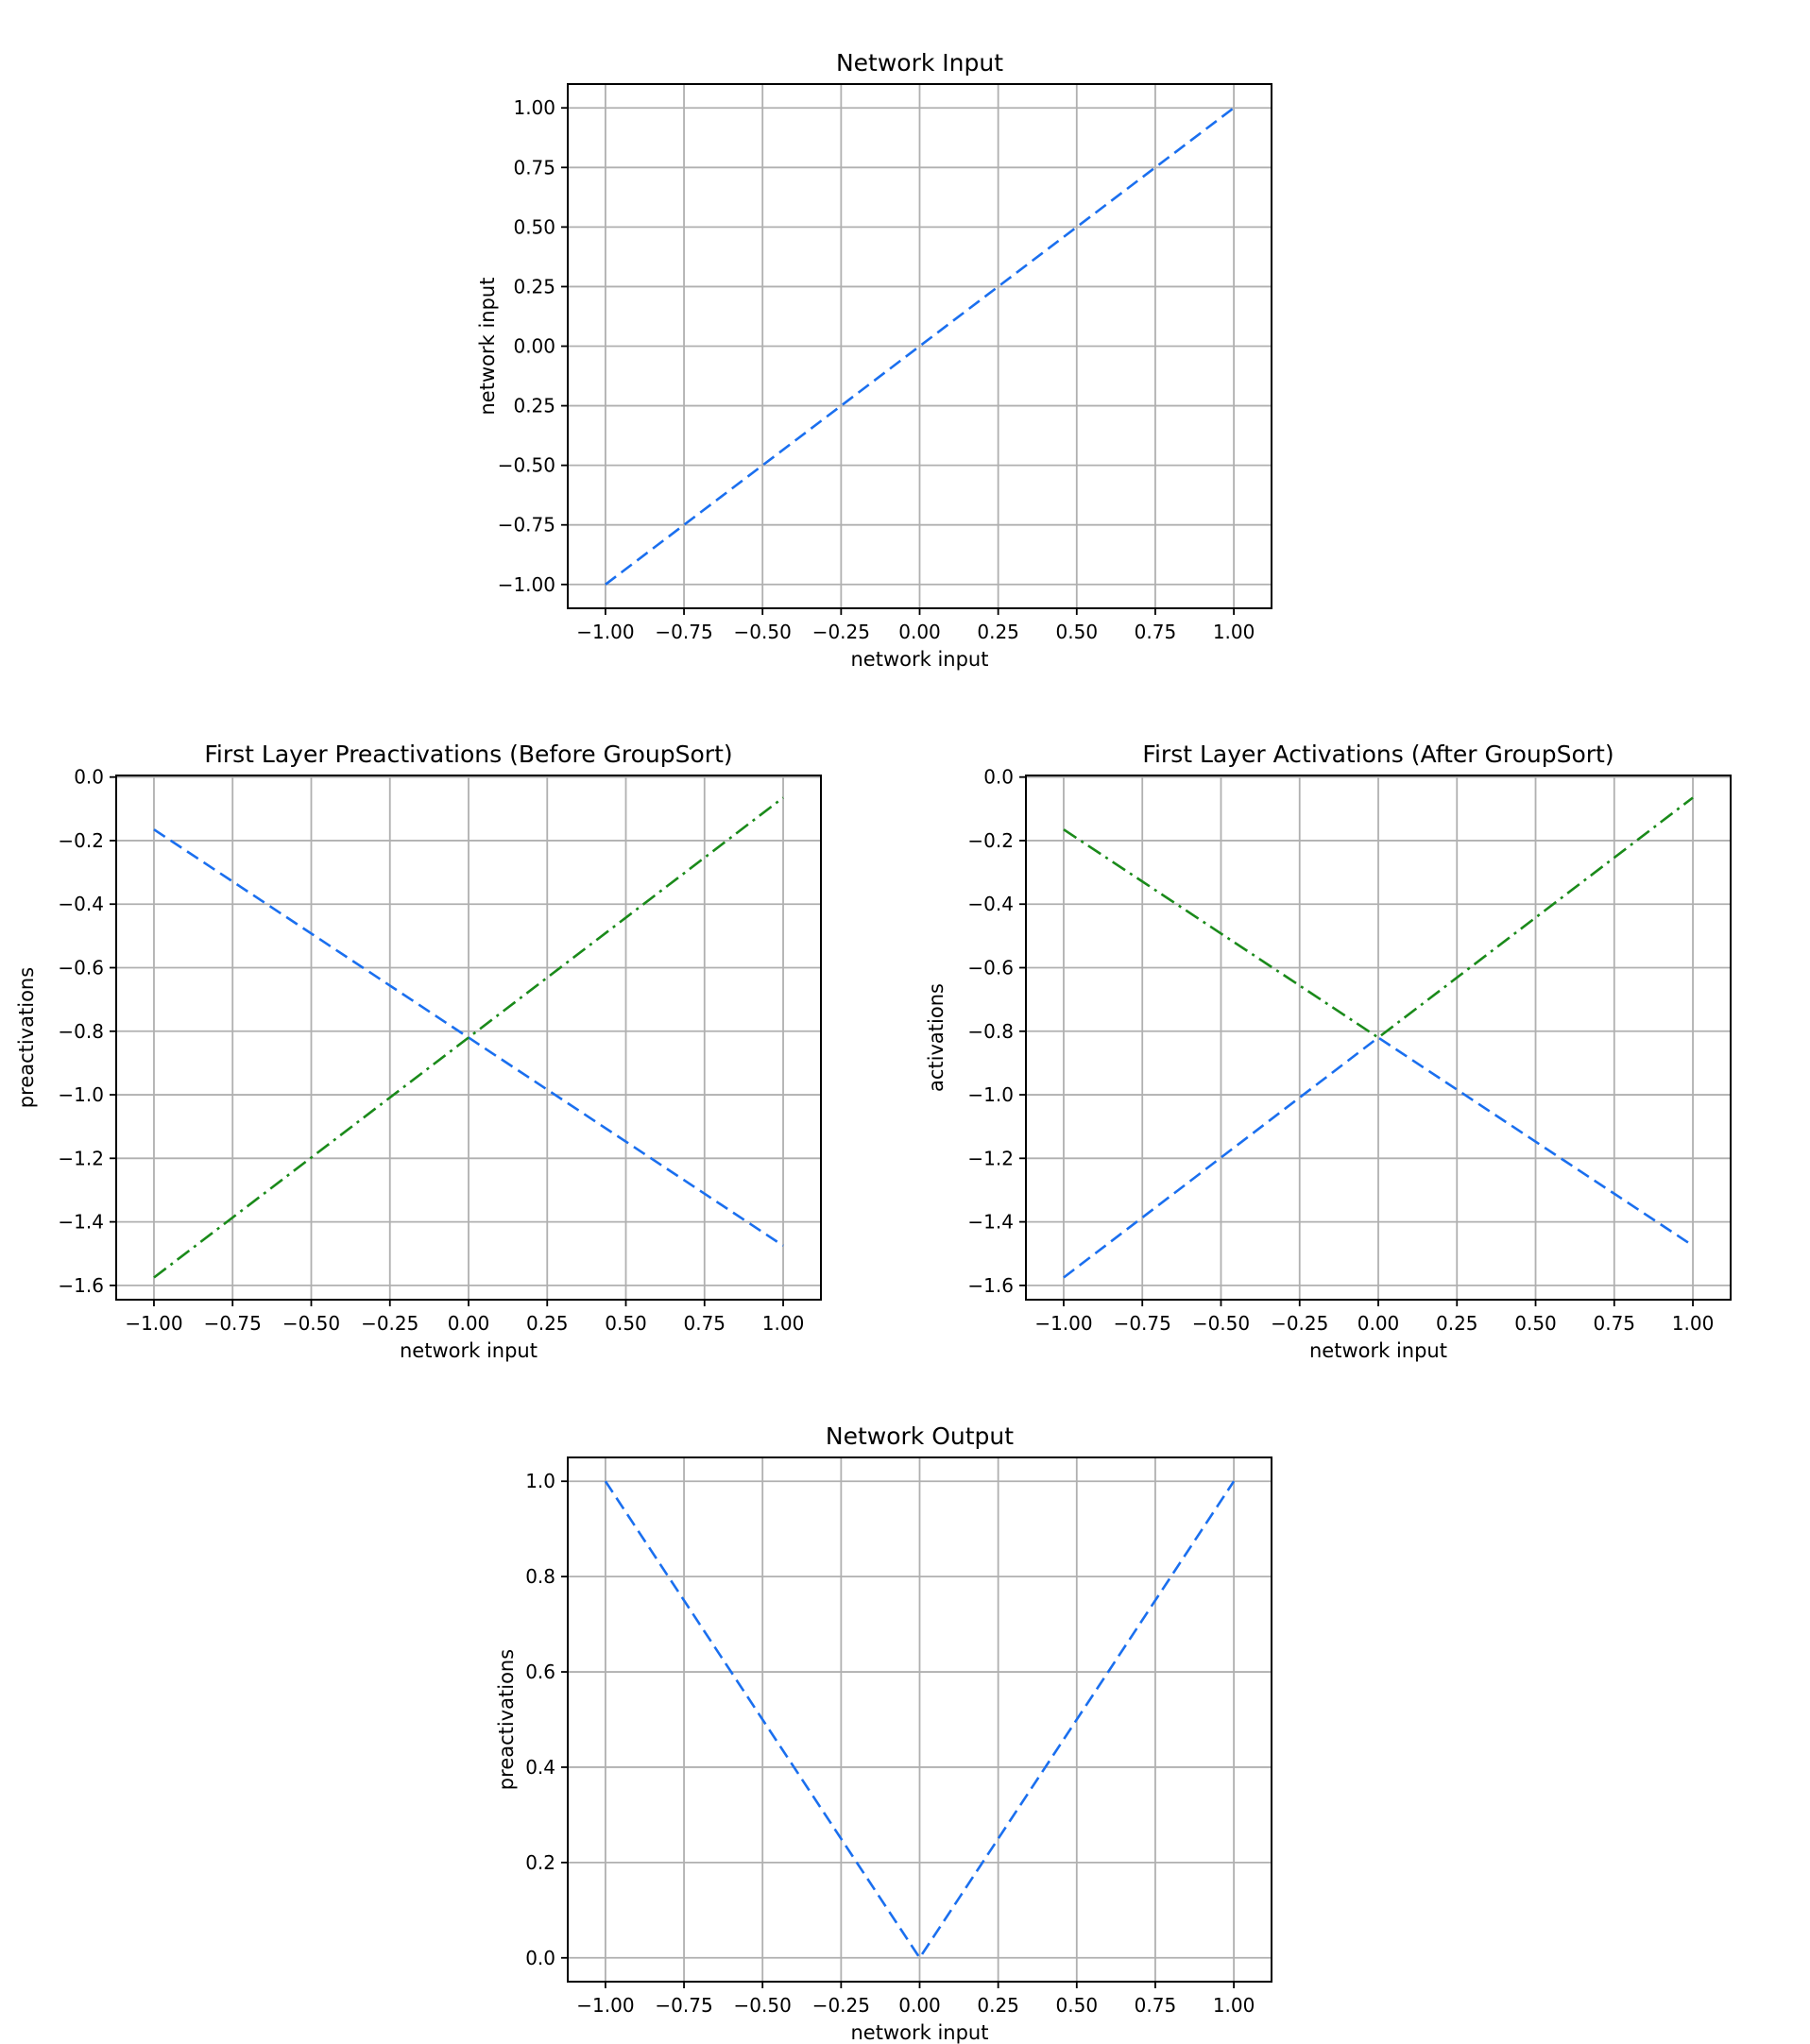 The height and width of the screenshot is (2044, 1810). Describe the element at coordinates (540, 1481) in the screenshot. I see `y-tick-label: 1.0` at that location.